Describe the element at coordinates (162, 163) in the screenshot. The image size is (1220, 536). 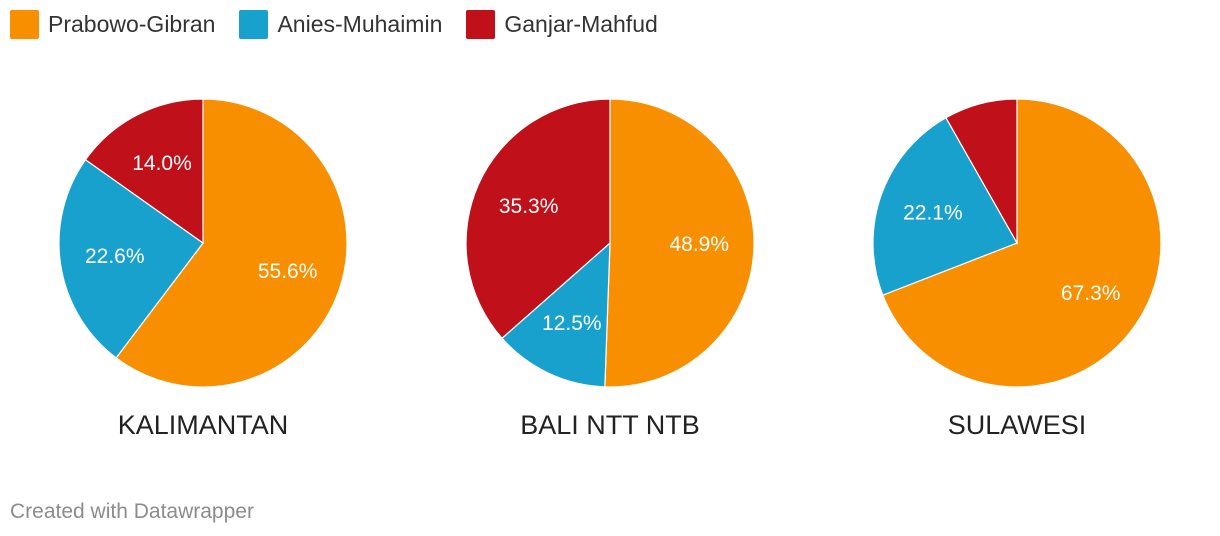
I see `pie-value-label-ganjar-mahfud: 14.0%` at that location.